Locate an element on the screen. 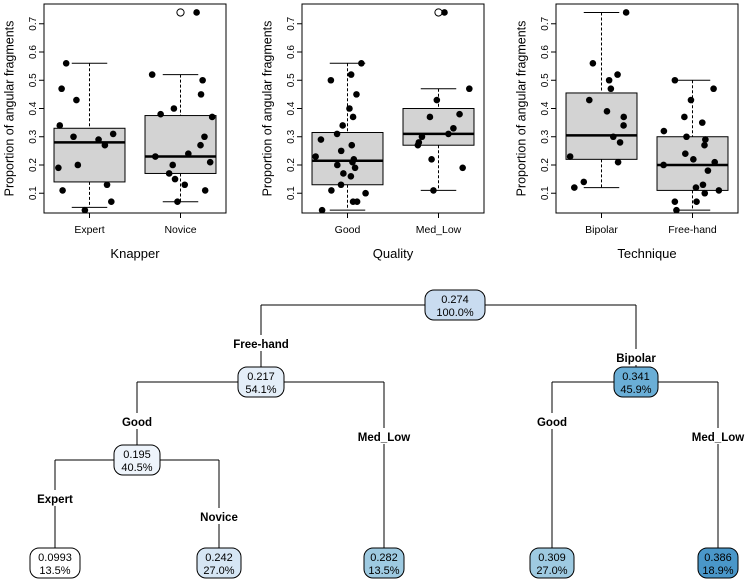 The width and height of the screenshot is (750, 580). tree-node-value: 0.274 is located at coordinates (455, 300).